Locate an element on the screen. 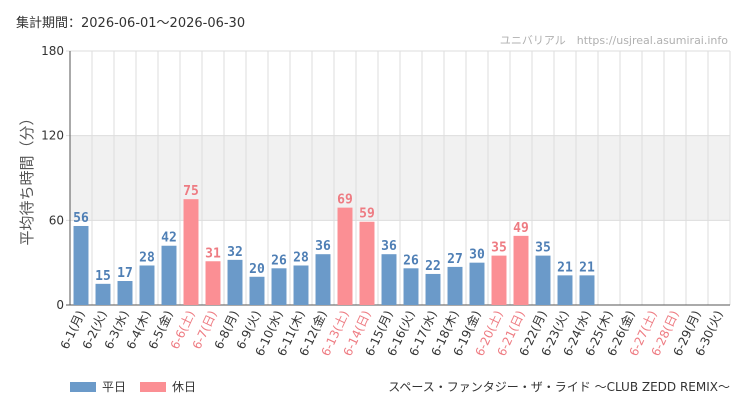  y-tick-label: 180 is located at coordinates (52, 51).